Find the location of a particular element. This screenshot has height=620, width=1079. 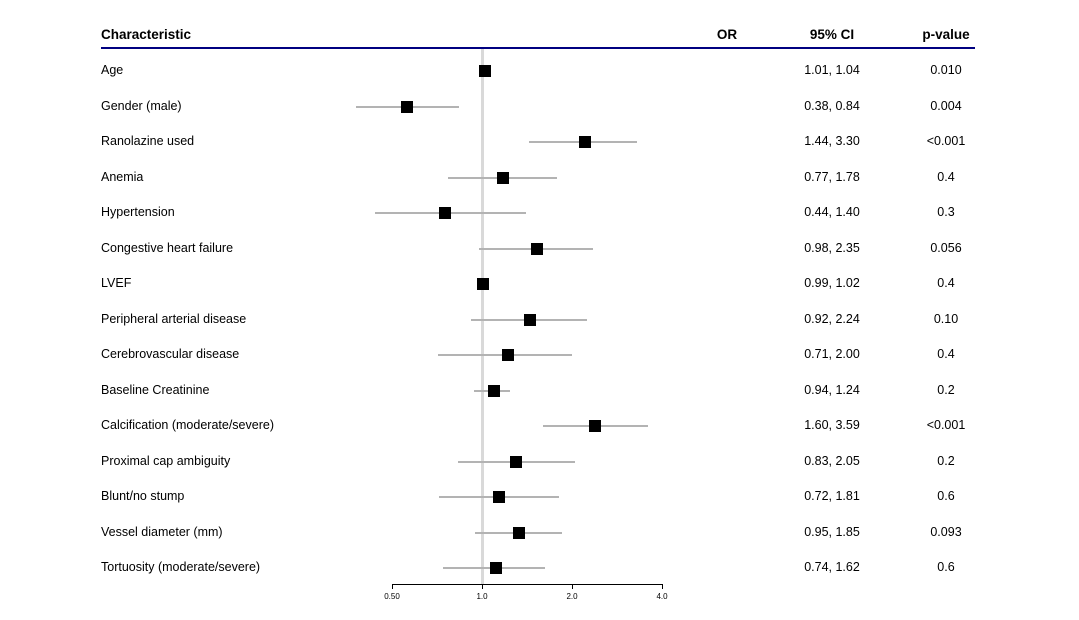

row-label: Anemia is located at coordinates (122, 176).